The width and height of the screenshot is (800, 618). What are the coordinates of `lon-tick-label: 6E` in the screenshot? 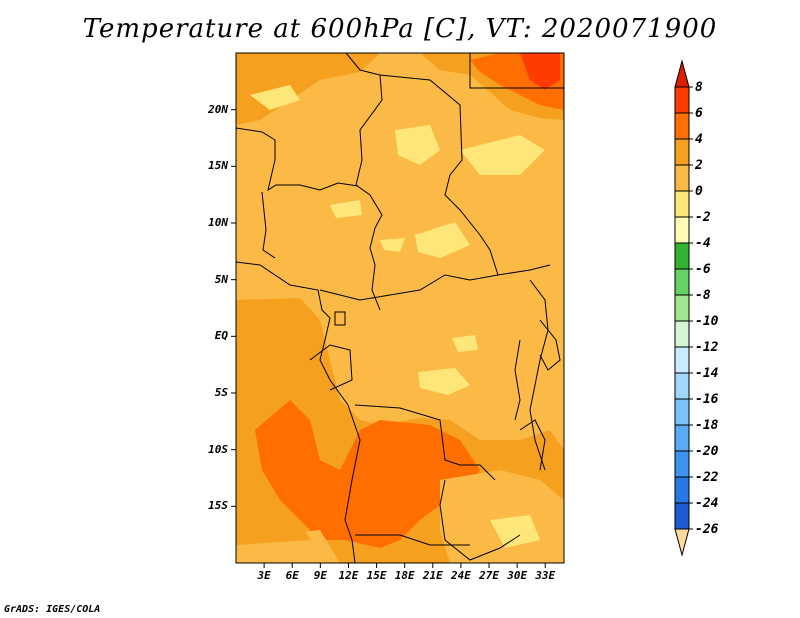 It's located at (292, 575).